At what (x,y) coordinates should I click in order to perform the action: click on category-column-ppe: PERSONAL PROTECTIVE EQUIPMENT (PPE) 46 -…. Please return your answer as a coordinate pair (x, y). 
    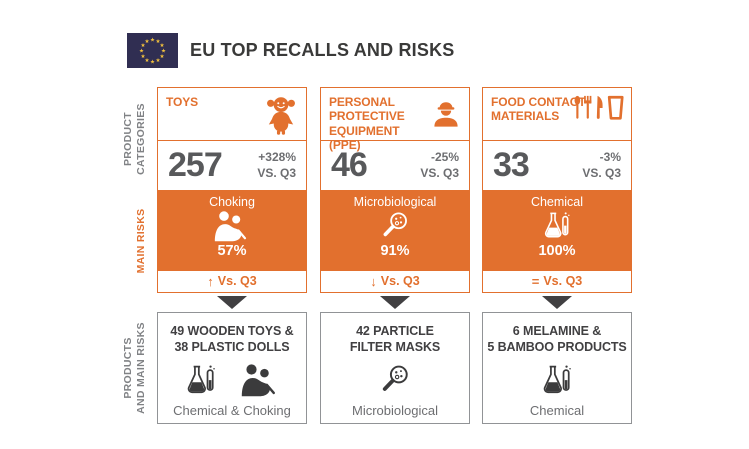
    Looking at the image, I should click on (395, 190).